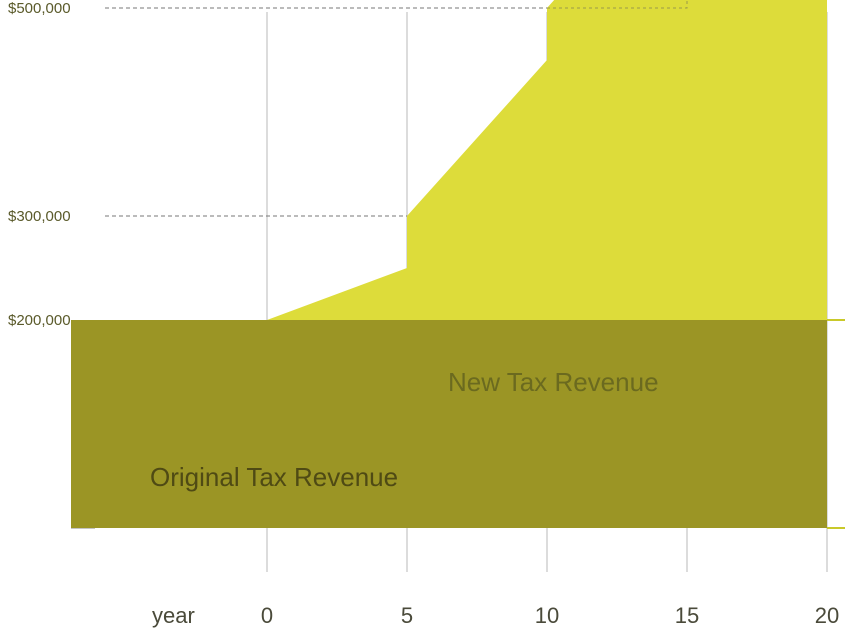  I want to click on y-tick-label-300000: $300,000, so click(39, 216).